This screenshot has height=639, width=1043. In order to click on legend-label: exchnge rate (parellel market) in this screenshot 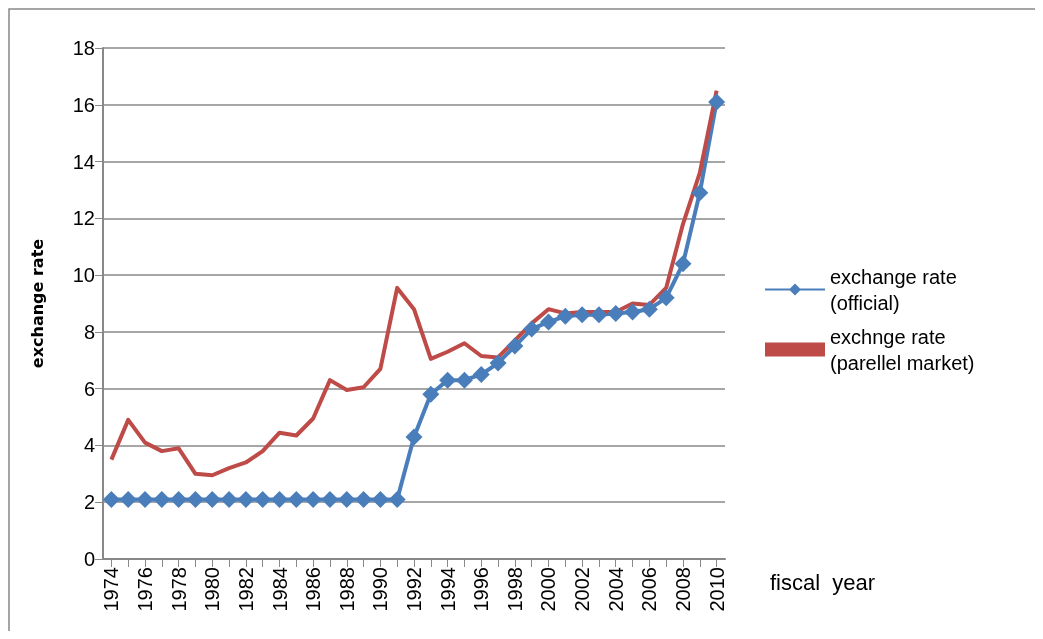, I will do `click(902, 349)`.